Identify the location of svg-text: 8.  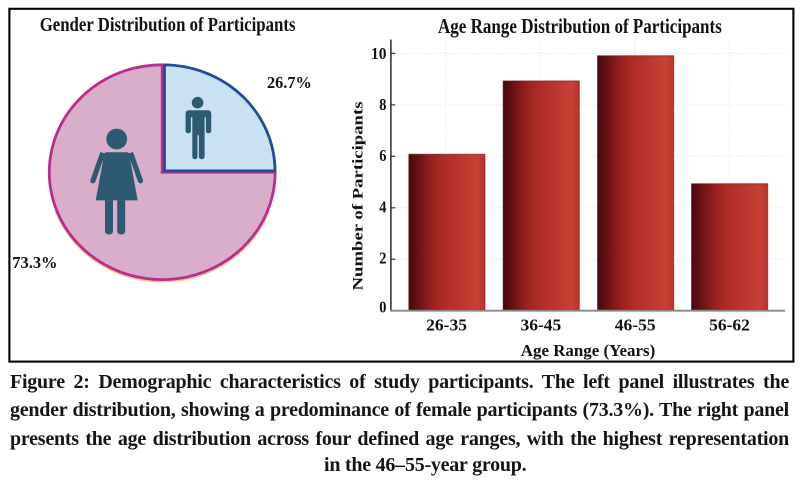
(382, 104).